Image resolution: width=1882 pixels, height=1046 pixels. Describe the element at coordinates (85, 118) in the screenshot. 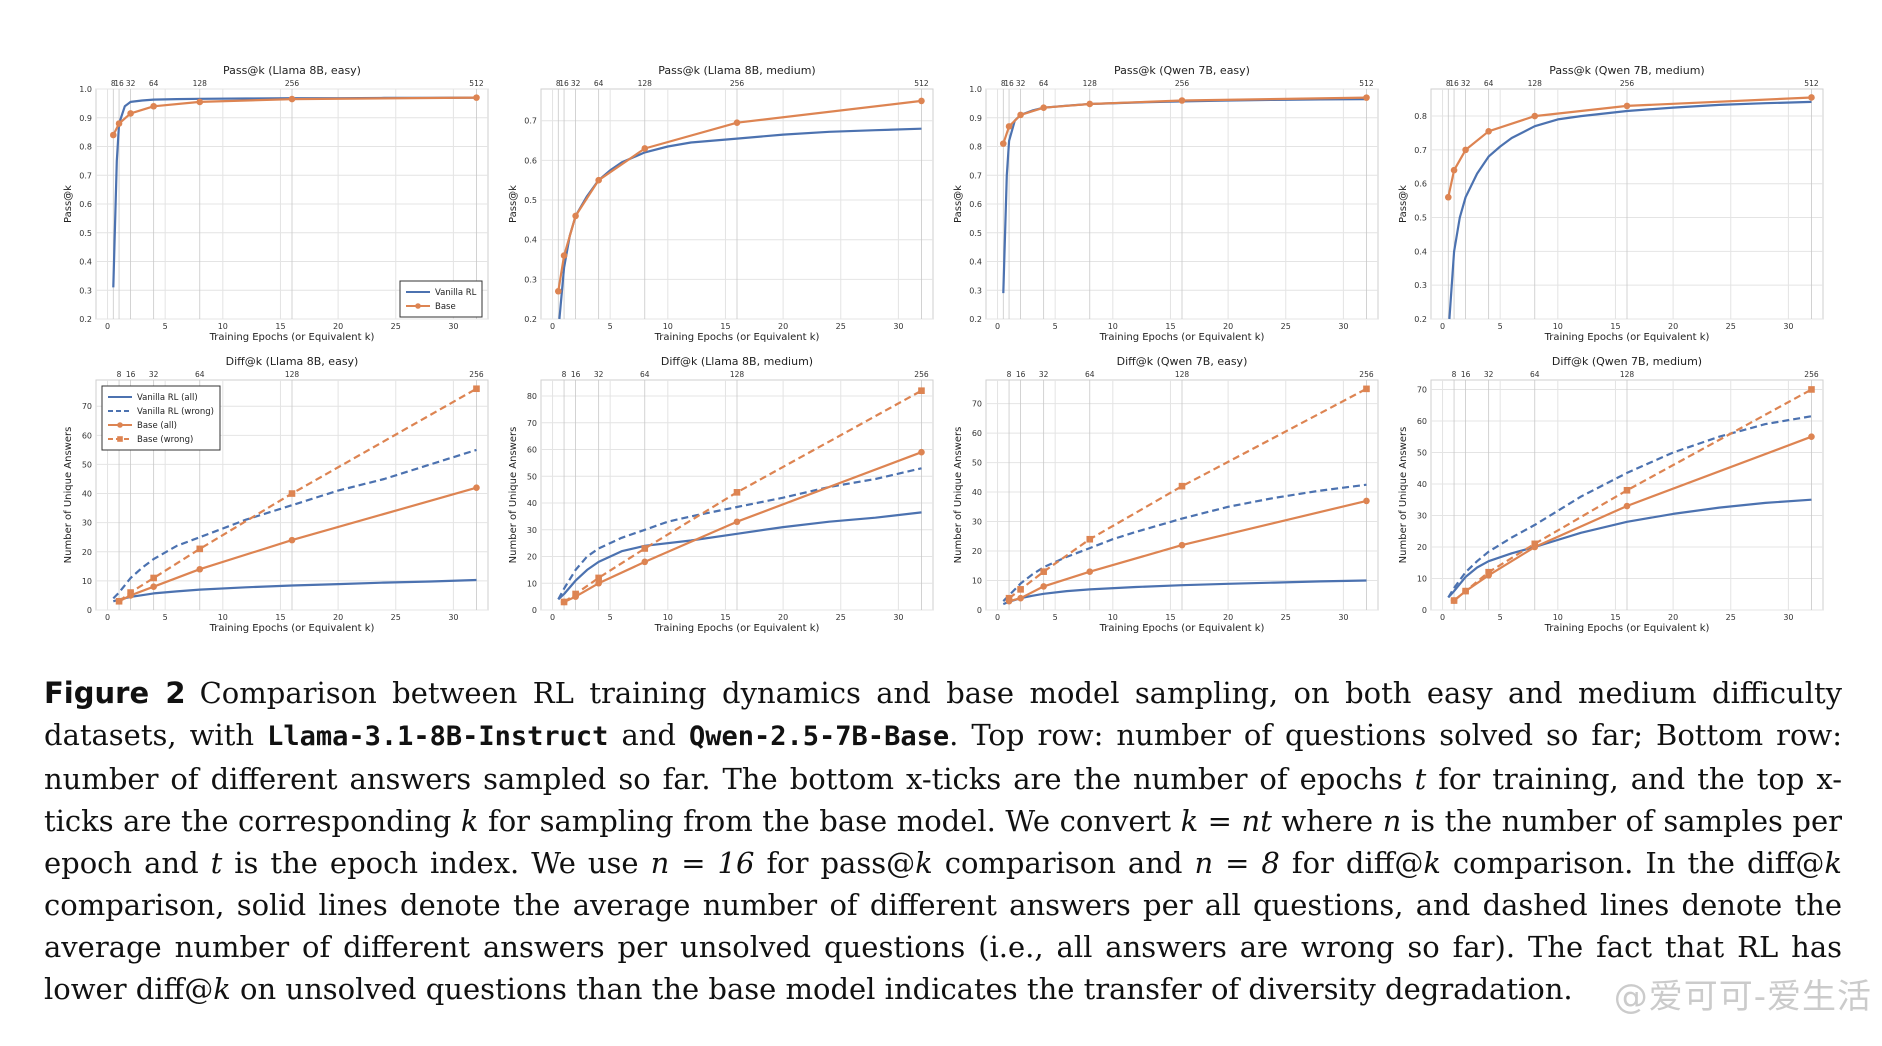

I see `y-tick-label: 0.9` at that location.